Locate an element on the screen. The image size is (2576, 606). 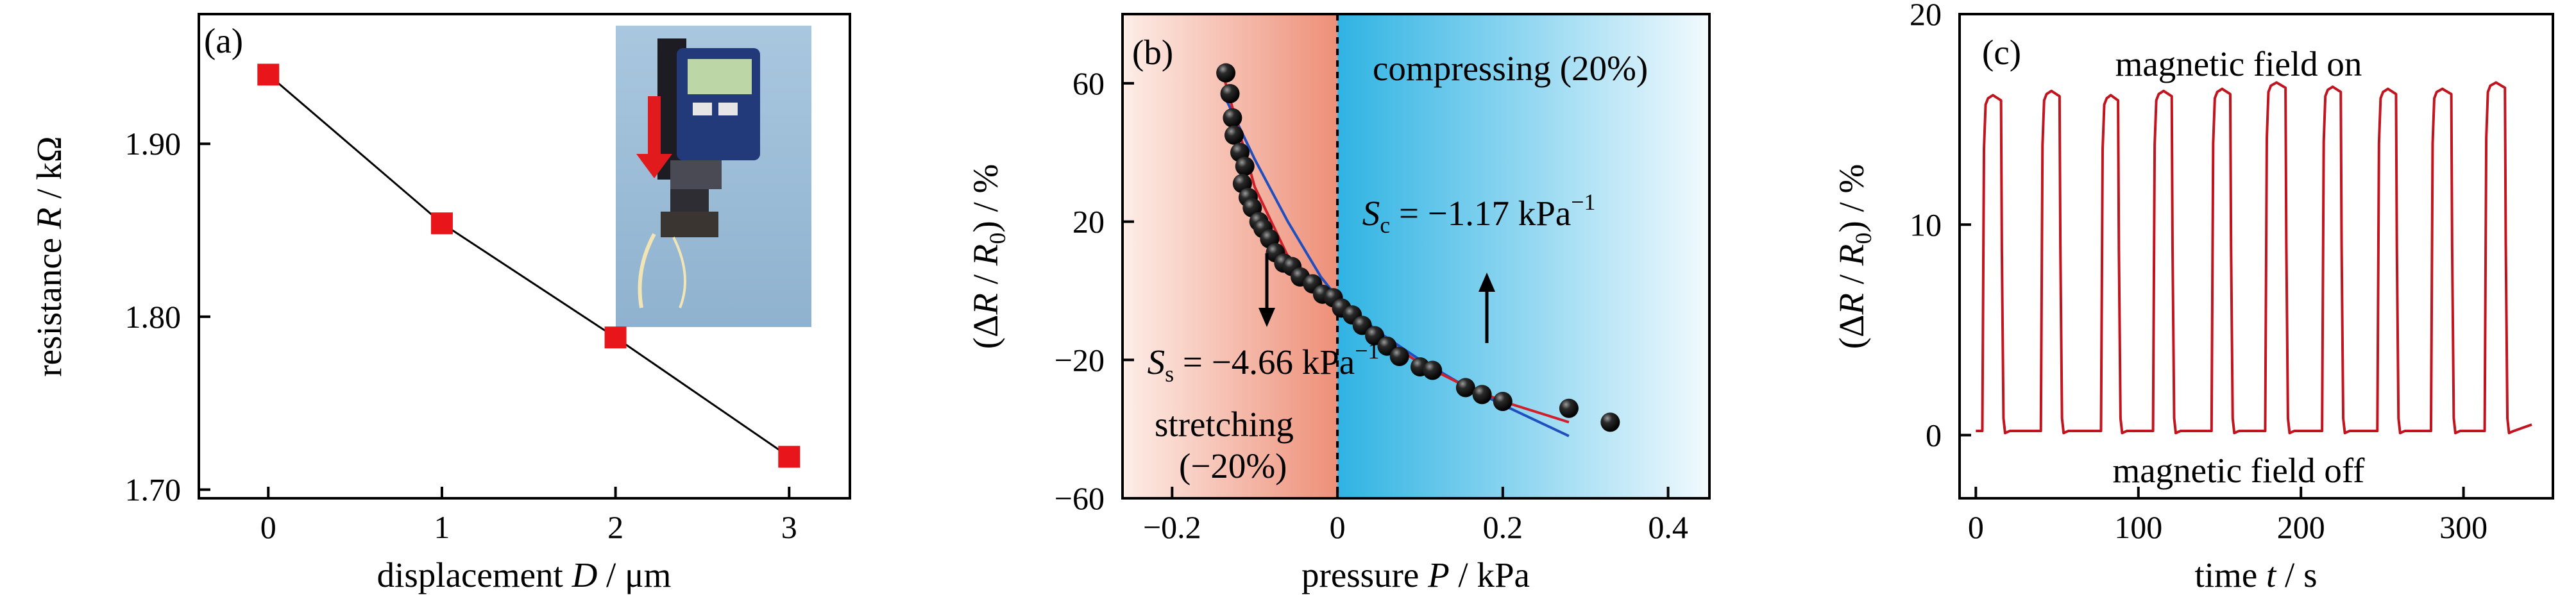
x-tick-label: 200 is located at coordinates (2301, 527).